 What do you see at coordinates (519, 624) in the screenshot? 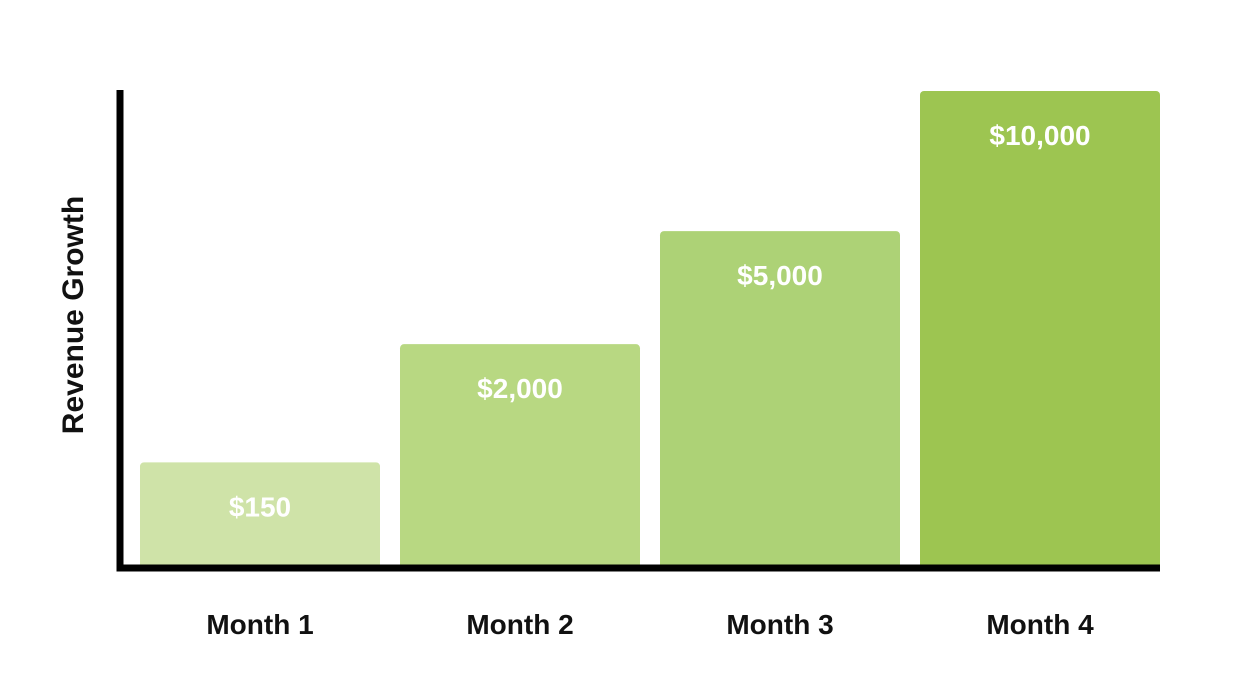
I see `x-tick-label-2: Month 2` at bounding box center [519, 624].